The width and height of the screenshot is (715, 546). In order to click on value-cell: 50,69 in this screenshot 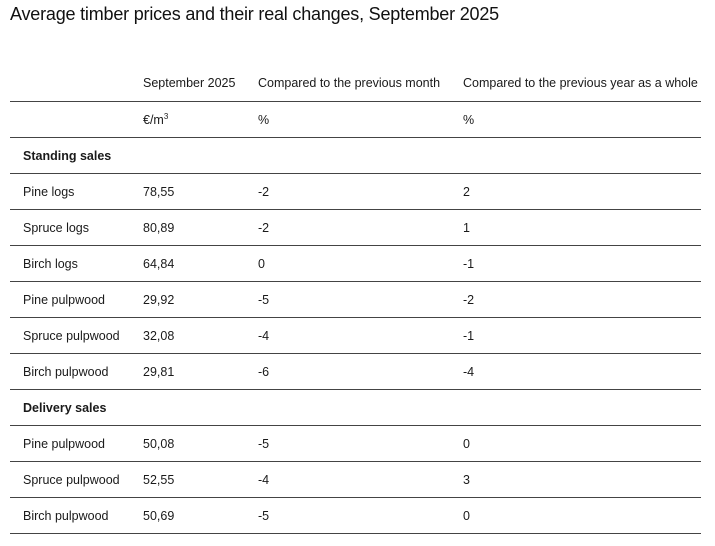, I will do `click(200, 515)`.